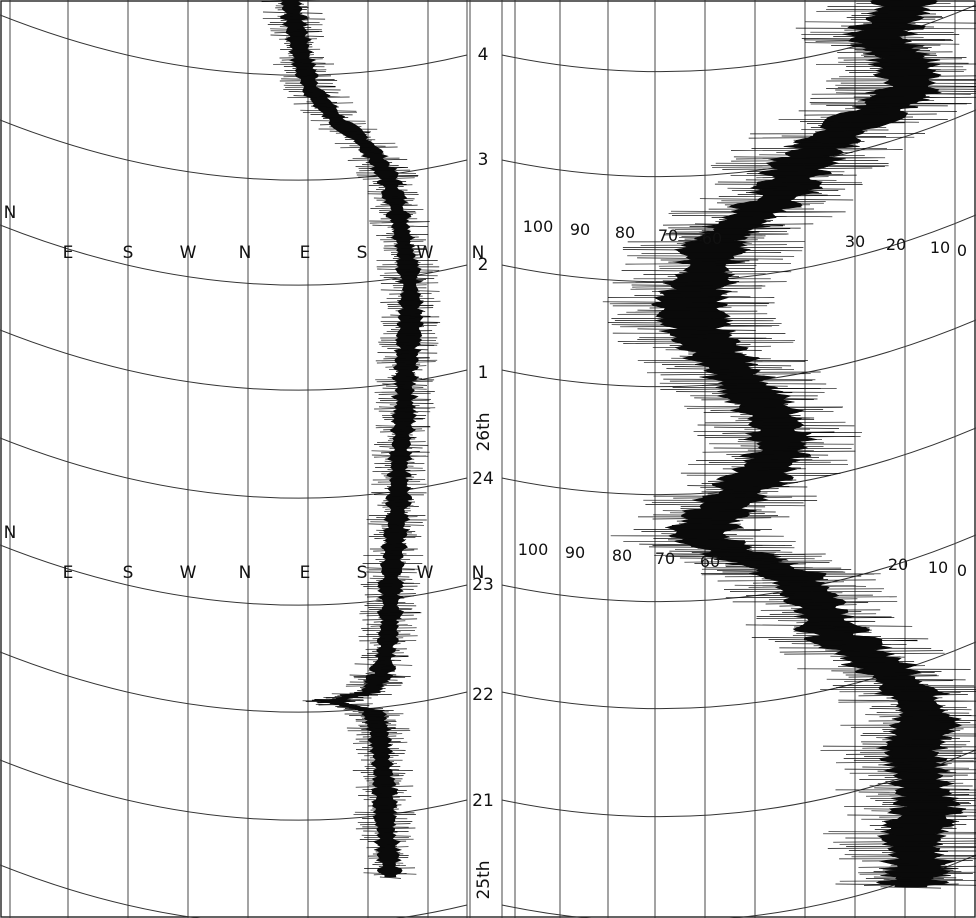 The image size is (976, 918). Describe the element at coordinates (484, 879) in the screenshot. I see `date-label: 25th` at that location.